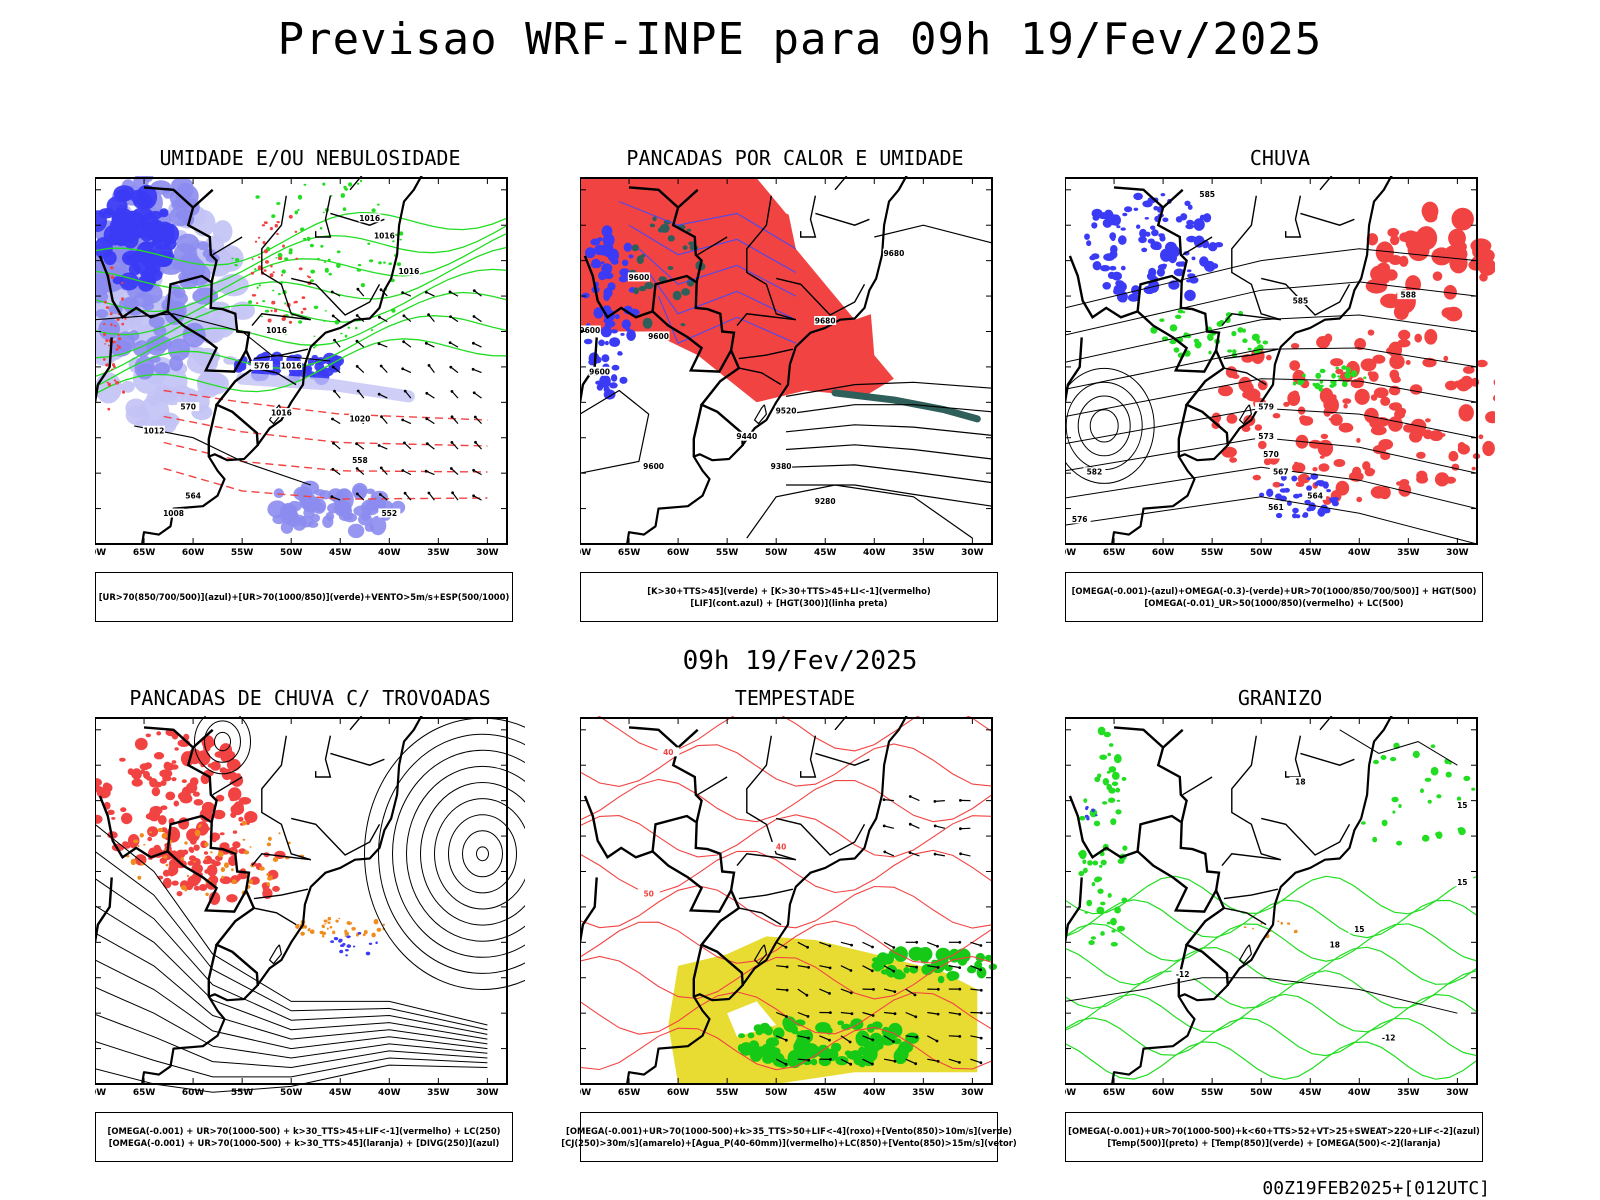 This screenshot has height=1200, width=1600. I want to click on contour-label: 576, so click(262, 365).